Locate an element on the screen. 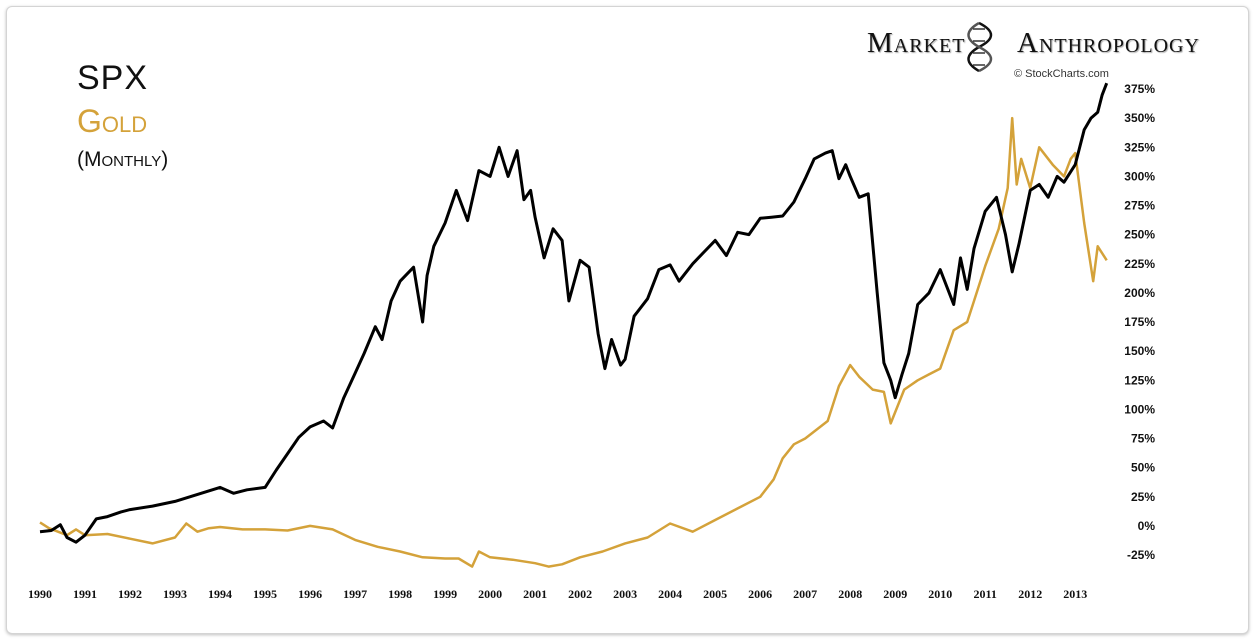 The width and height of the screenshot is (1255, 642). x-tick-label: 1999 is located at coordinates (445, 594).